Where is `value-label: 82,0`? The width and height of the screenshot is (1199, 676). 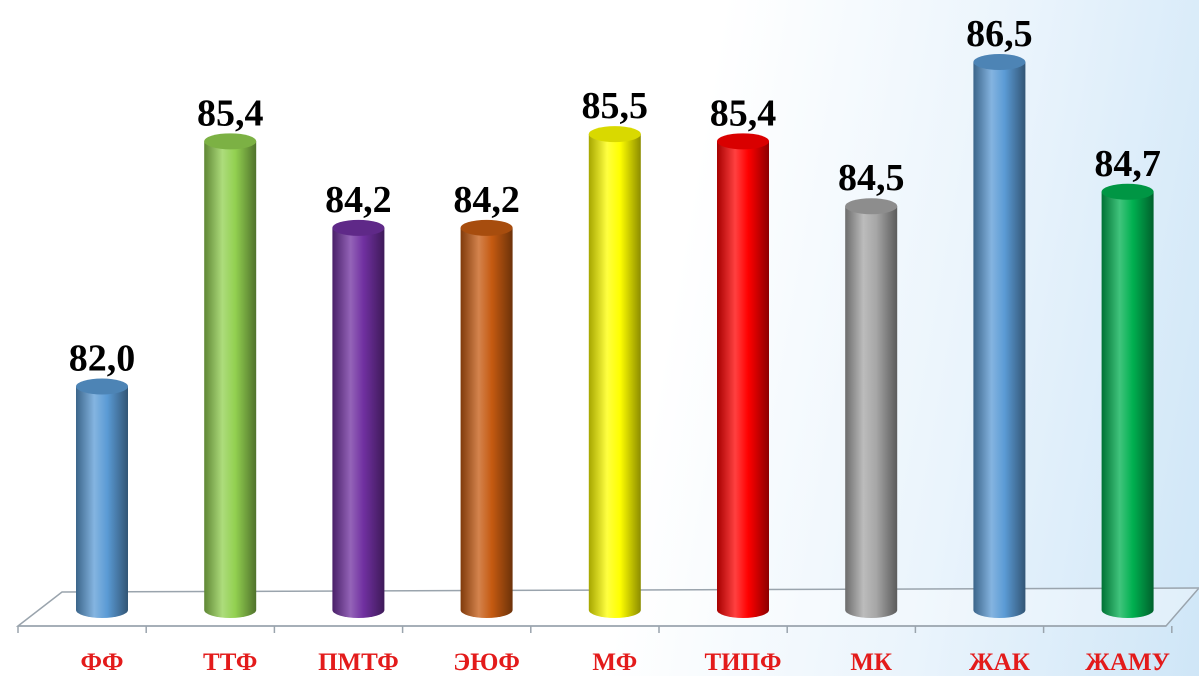 value-label: 82,0 is located at coordinates (102, 358).